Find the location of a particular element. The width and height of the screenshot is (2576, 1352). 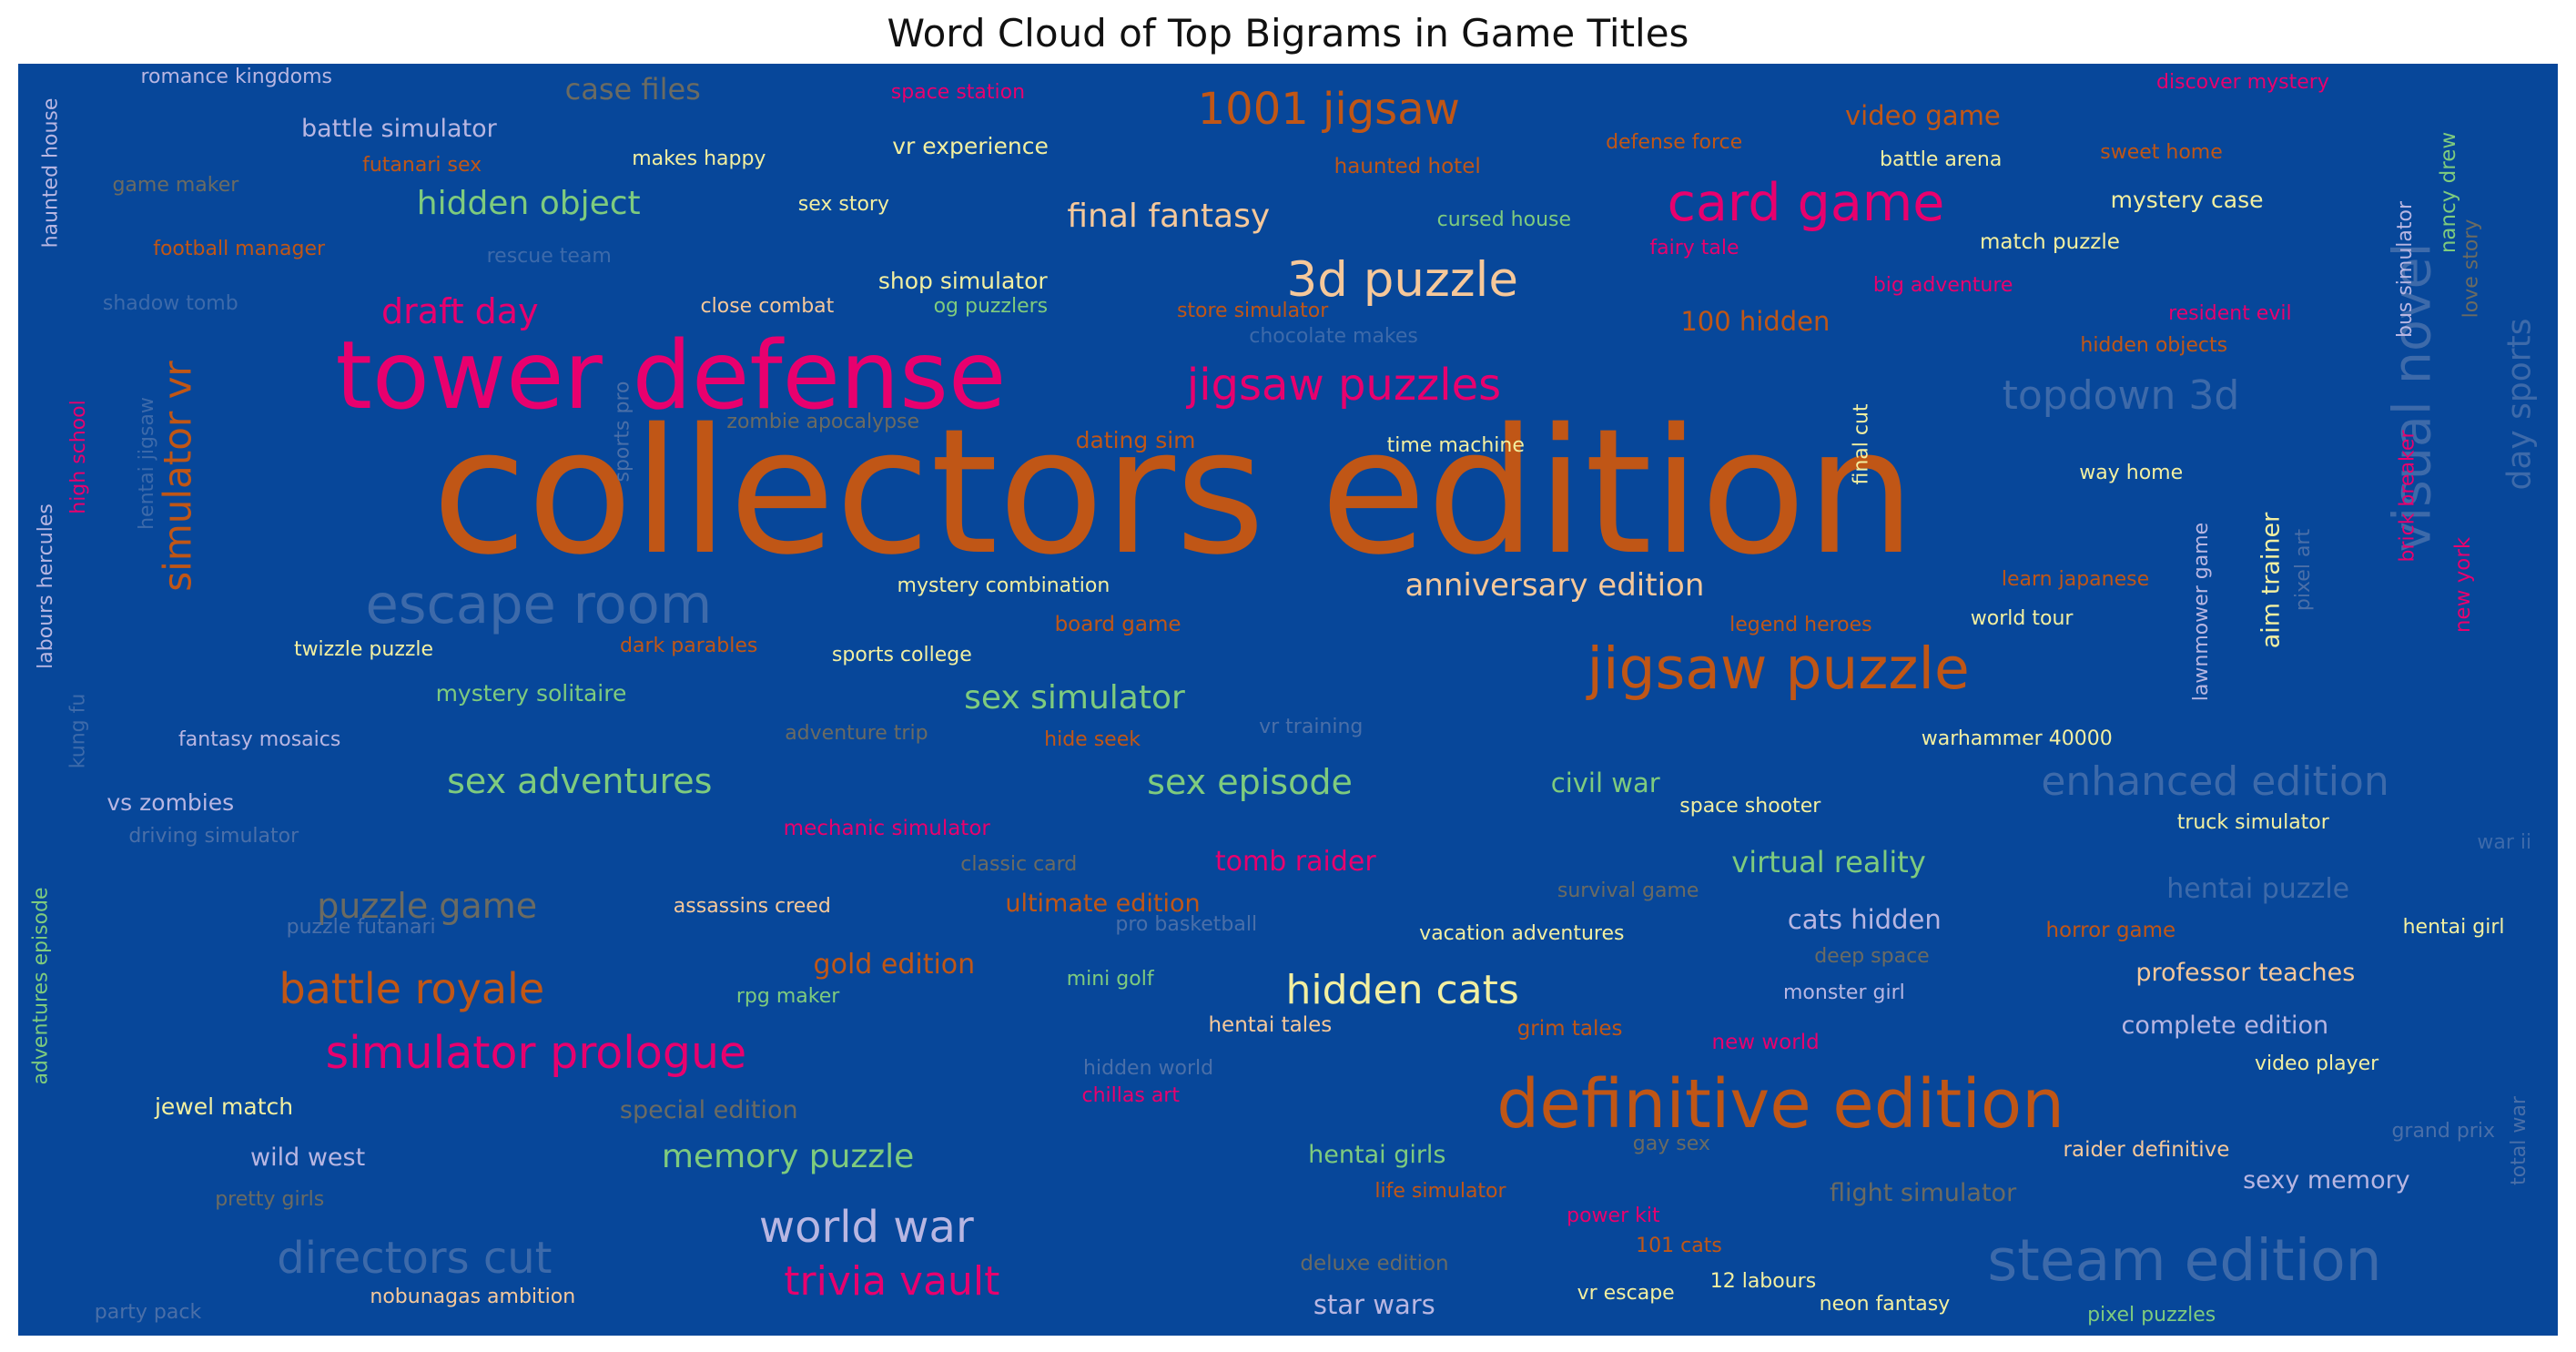

word-labours-hercules: labours hercules is located at coordinates (45, 586).